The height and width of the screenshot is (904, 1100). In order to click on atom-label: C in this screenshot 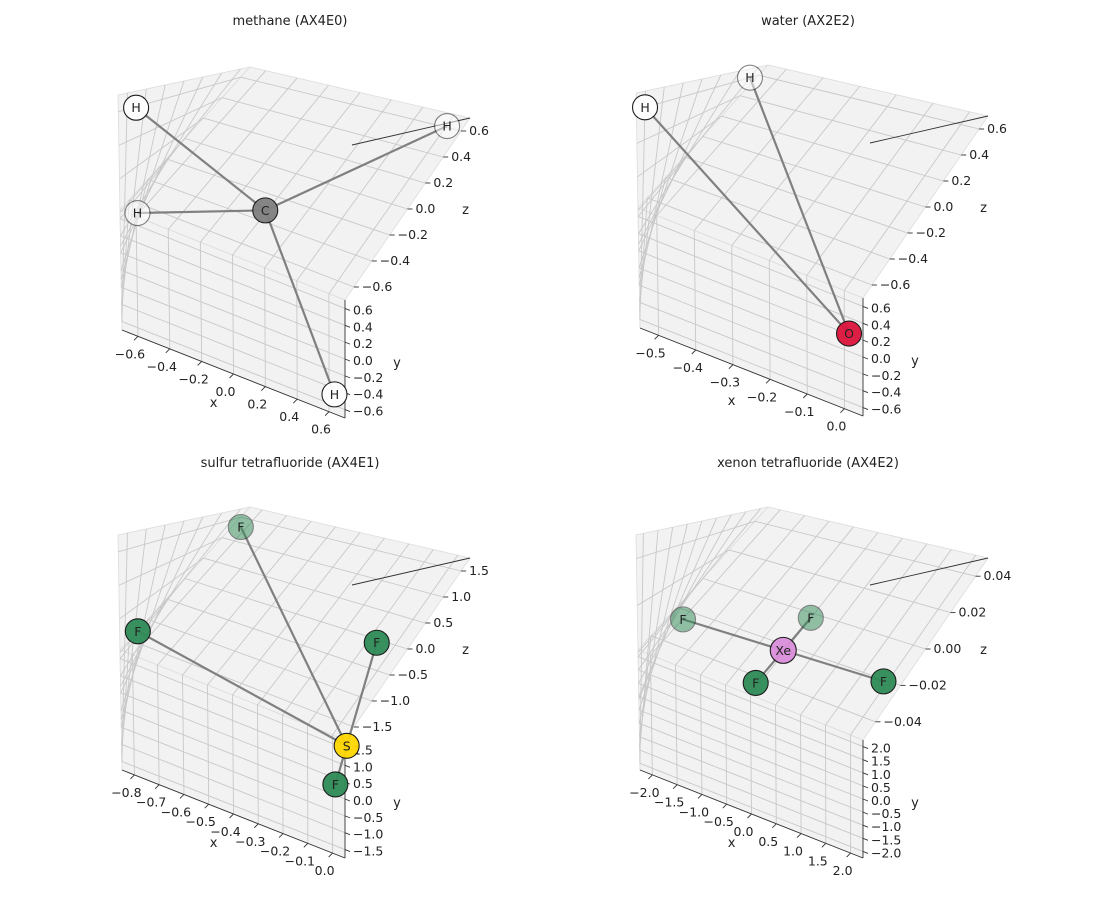, I will do `click(265, 210)`.